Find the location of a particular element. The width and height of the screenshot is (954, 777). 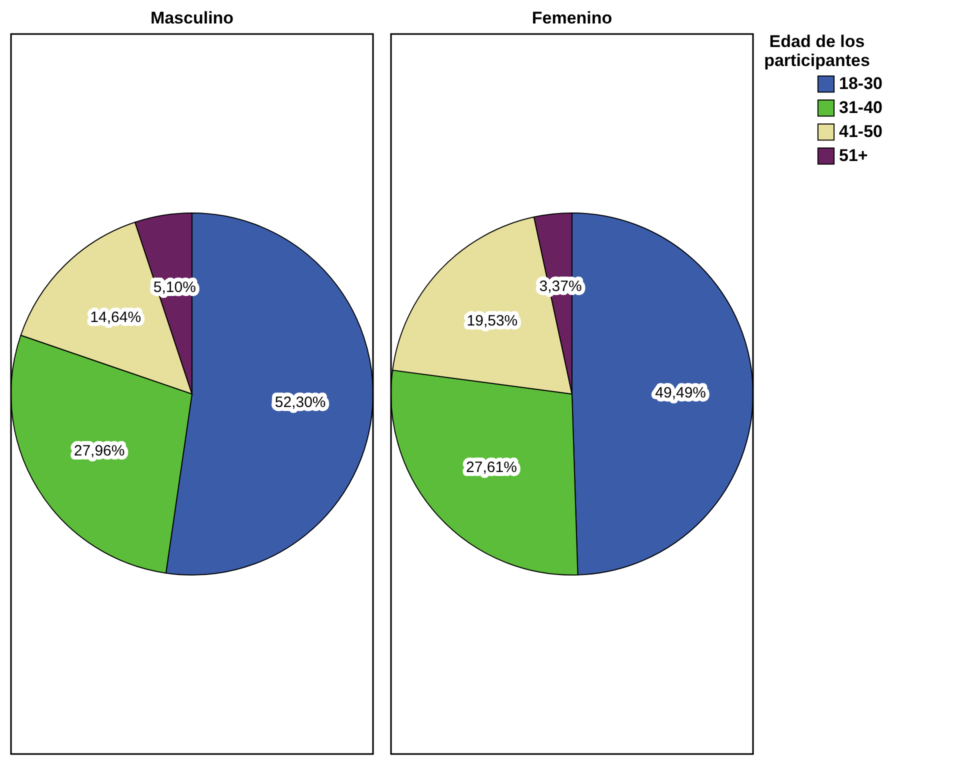

chart-title: Masculino is located at coordinates (192, 18).